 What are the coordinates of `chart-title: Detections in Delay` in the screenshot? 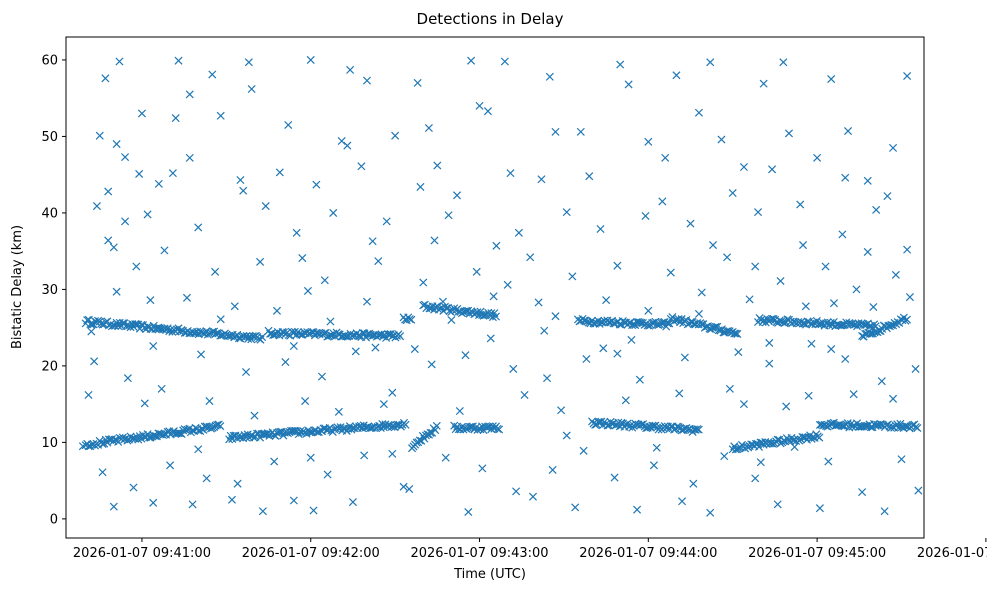 It's located at (490, 19).